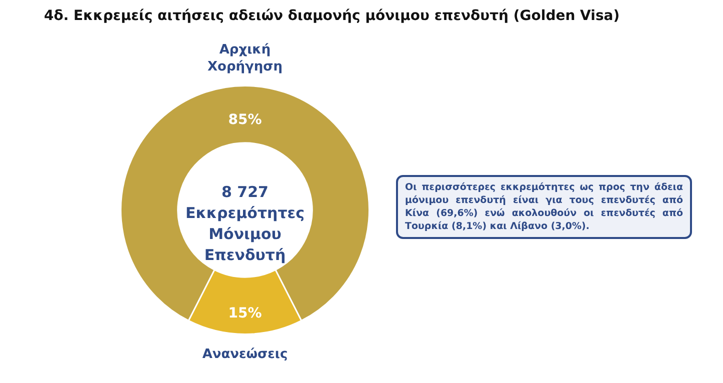  I want to click on data-label: 15%, so click(245, 313).